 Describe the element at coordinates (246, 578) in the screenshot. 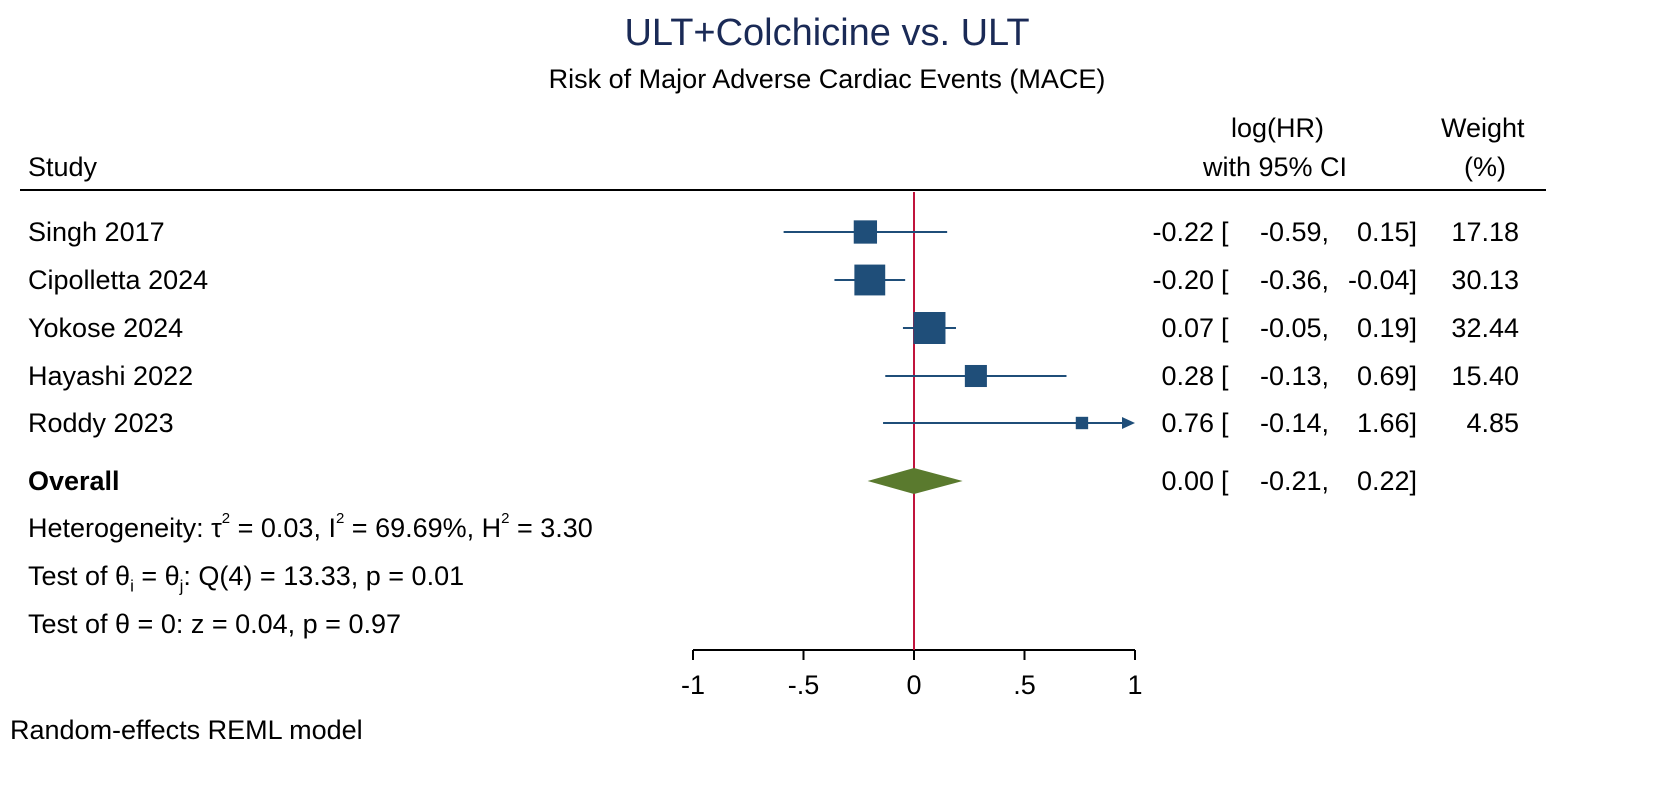

I see `homogeneity-test: Test of θi = θj: Q(4) = 13.33, p = 0.01` at that location.